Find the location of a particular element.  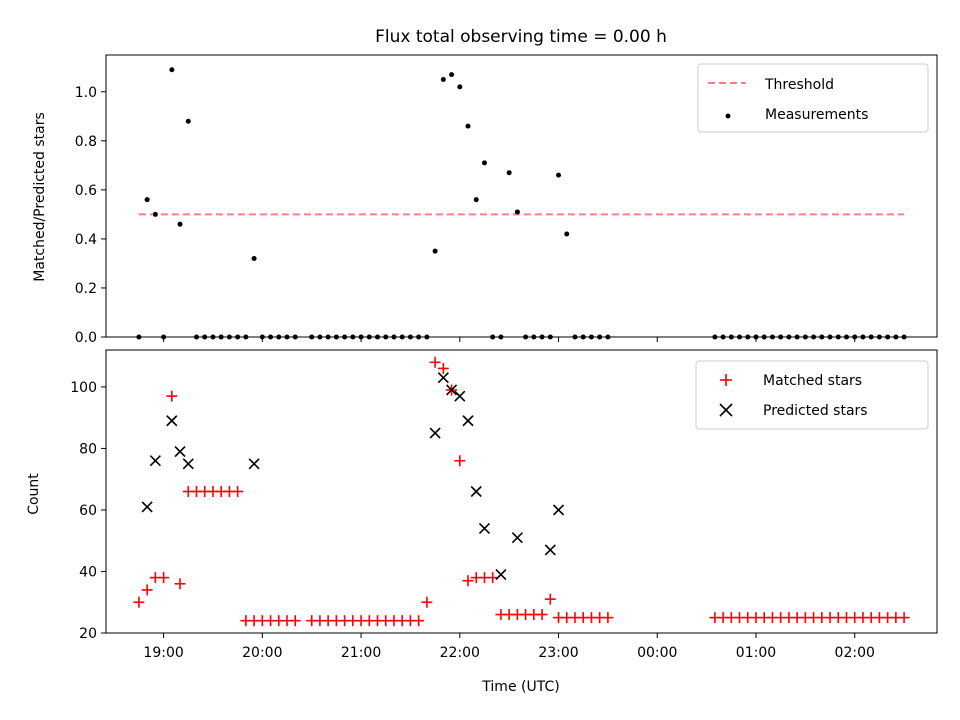

x-tick-label: 00:00 is located at coordinates (657, 653).